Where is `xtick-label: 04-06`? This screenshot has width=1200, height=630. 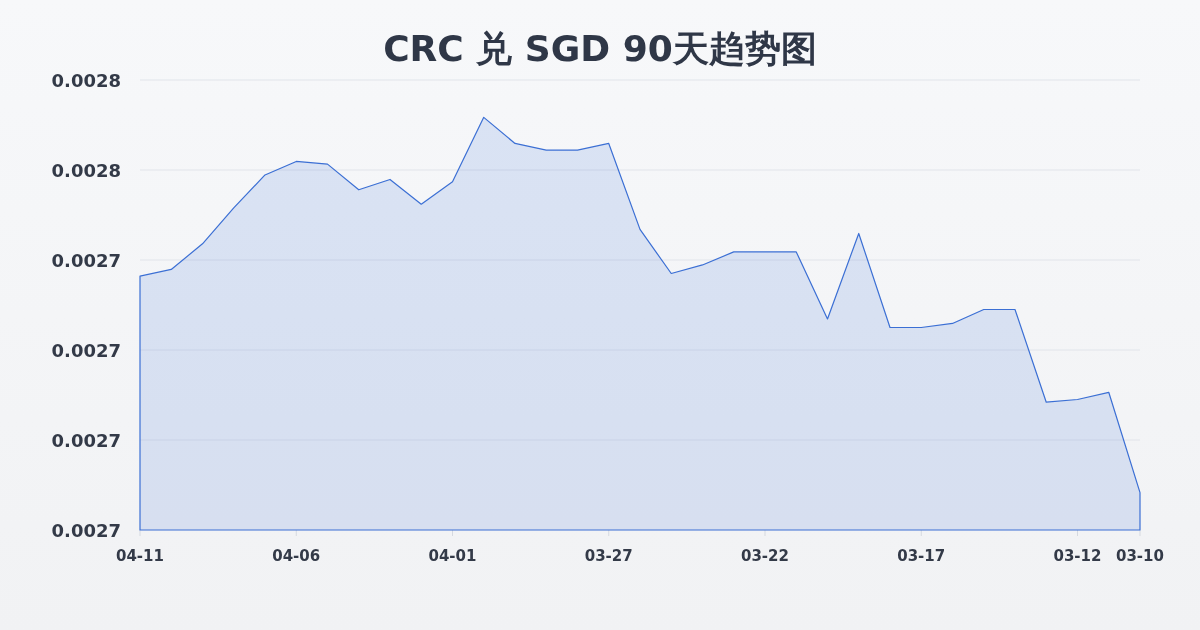 xtick-label: 04-06 is located at coordinates (296, 556).